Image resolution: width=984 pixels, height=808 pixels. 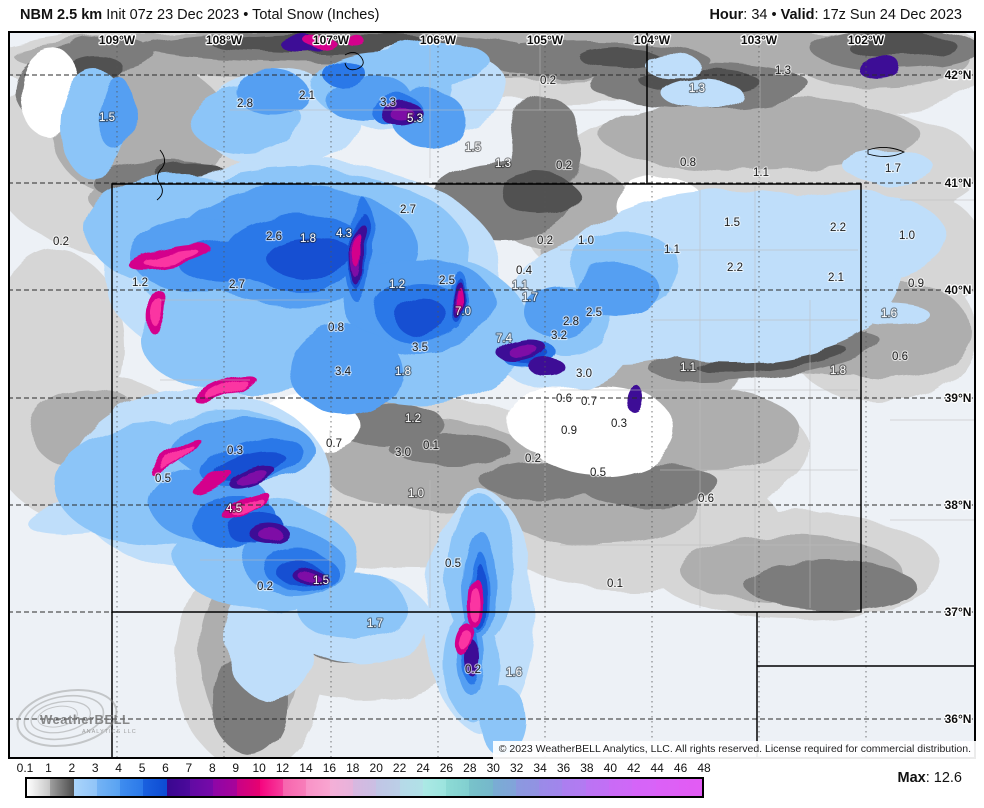 I want to click on map-value-label: 3.2, so click(x=559, y=336).